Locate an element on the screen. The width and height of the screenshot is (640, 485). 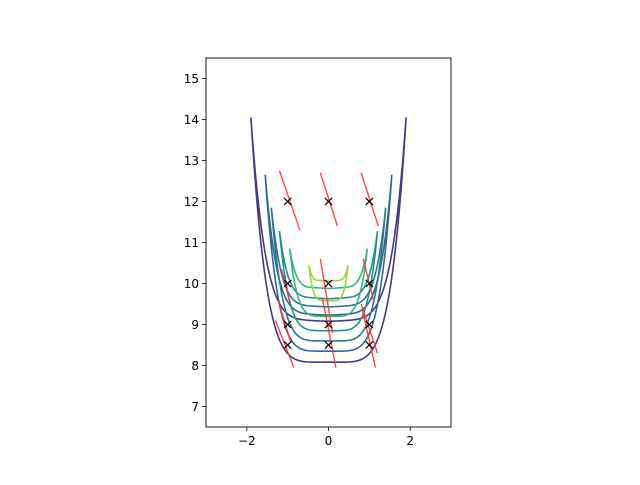
sample-markers is located at coordinates (328, 273).